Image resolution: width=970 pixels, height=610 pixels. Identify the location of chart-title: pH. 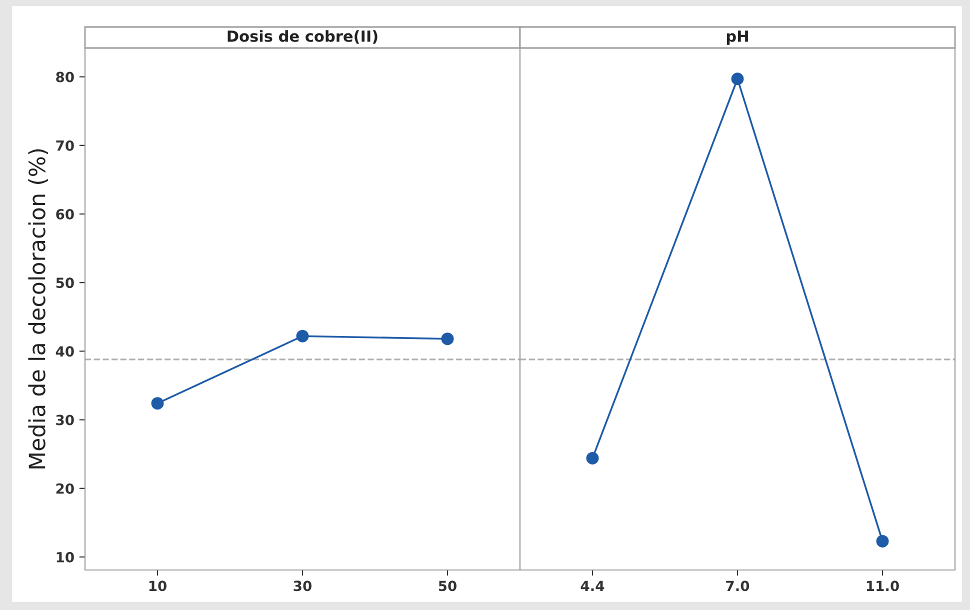
(737, 37).